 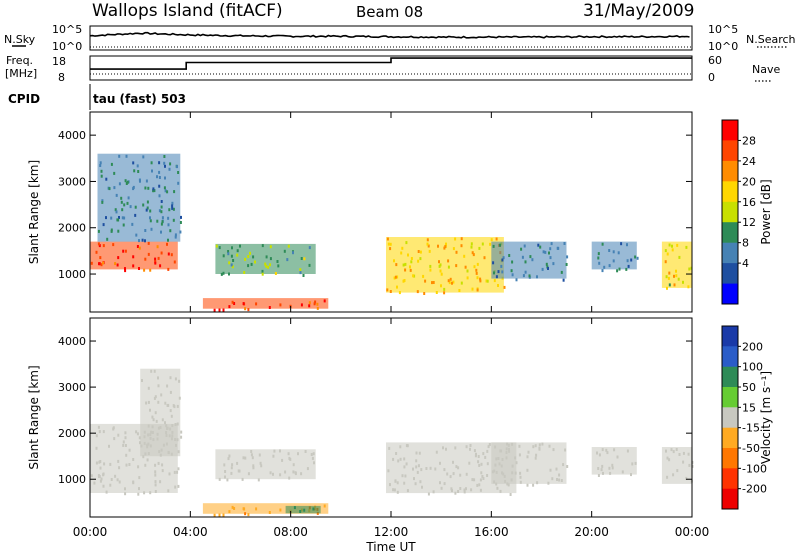 I want to click on x-tick-label: 08:00, so click(x=290, y=532).